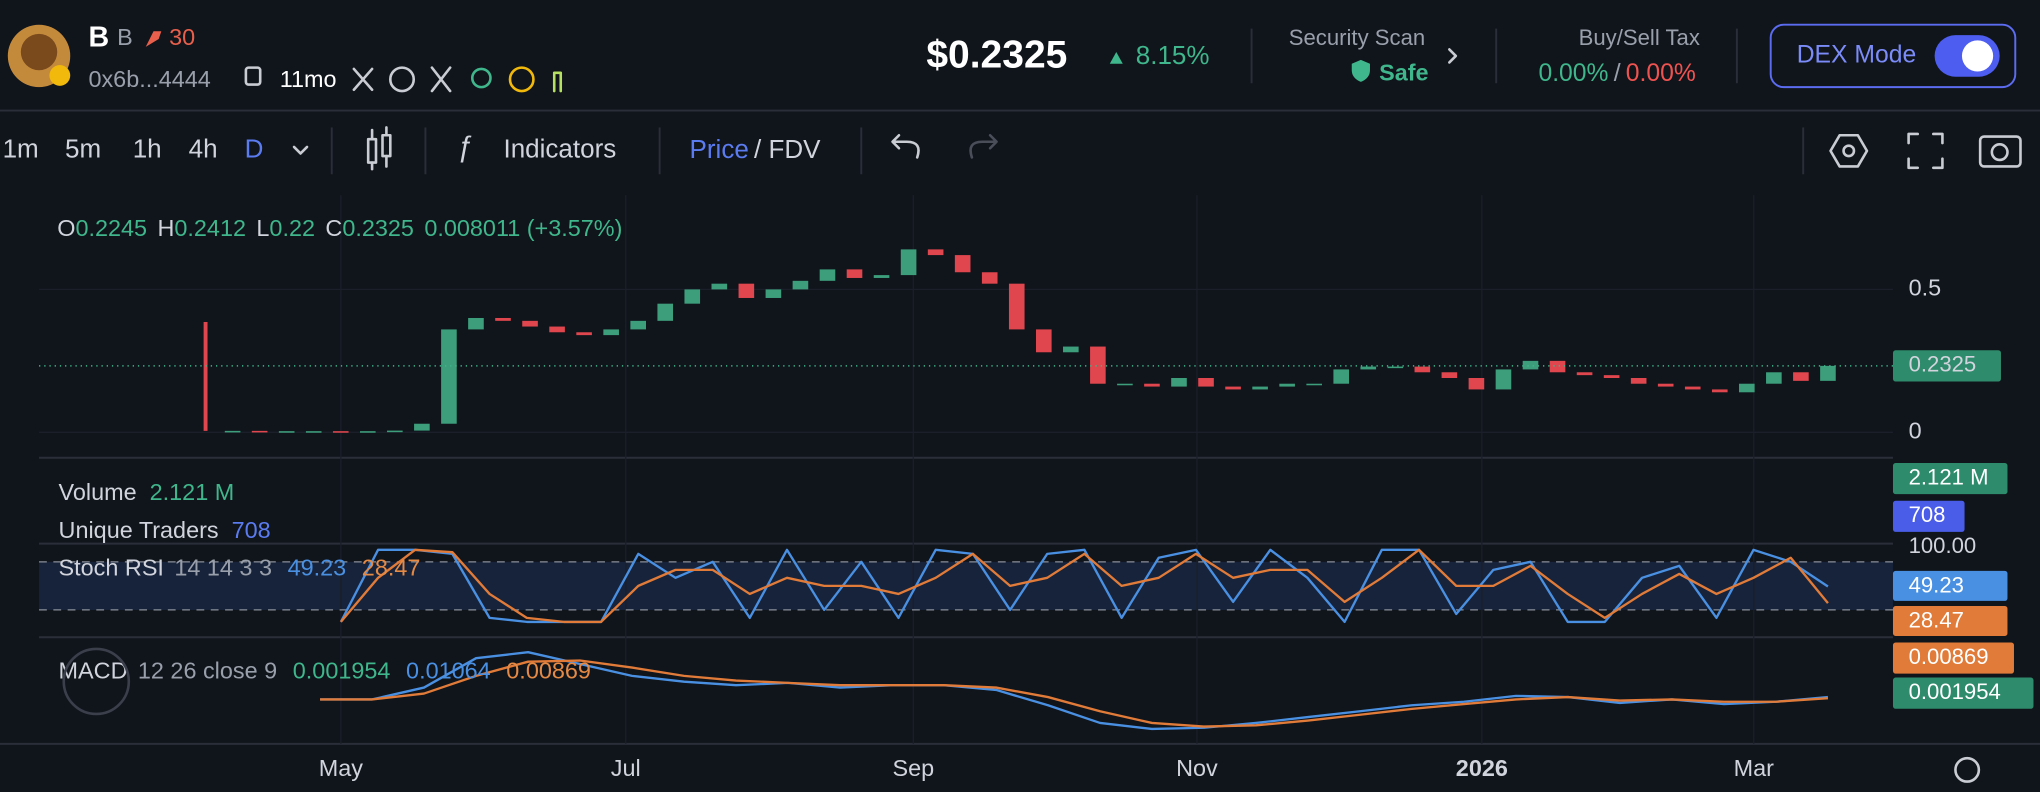  I want to click on interval-active: D, so click(254, 149).